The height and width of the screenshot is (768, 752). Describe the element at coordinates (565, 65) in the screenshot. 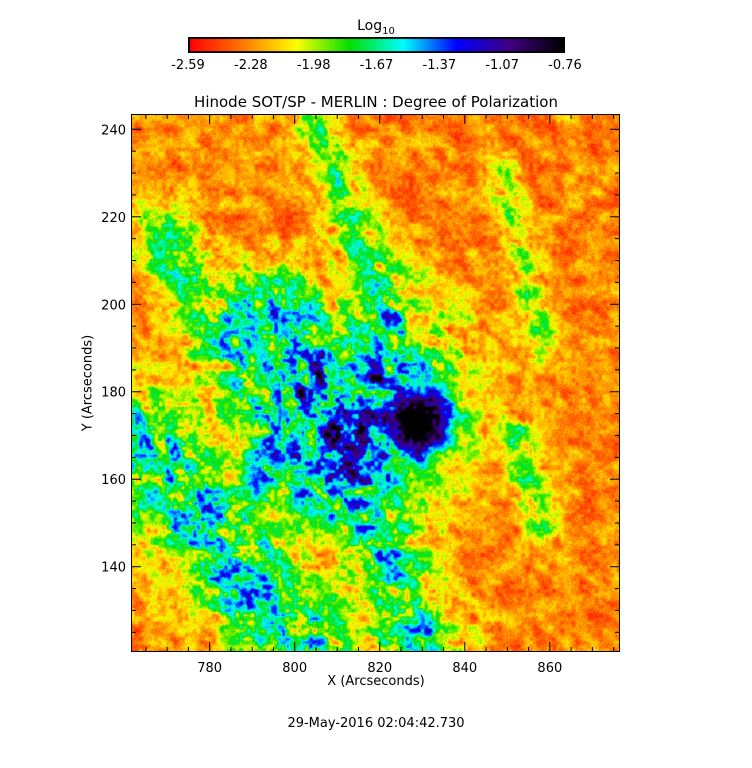

I see `colorbar-tick-label: -0.76` at that location.